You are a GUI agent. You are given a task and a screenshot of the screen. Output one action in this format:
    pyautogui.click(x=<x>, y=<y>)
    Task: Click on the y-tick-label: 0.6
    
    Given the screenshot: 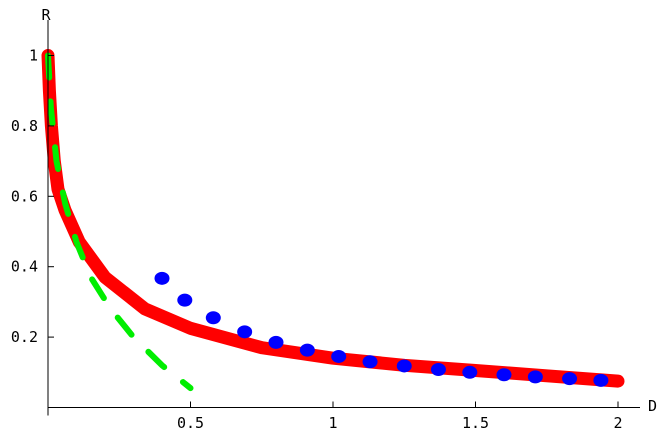 What is the action you would take?
    pyautogui.click(x=24, y=196)
    